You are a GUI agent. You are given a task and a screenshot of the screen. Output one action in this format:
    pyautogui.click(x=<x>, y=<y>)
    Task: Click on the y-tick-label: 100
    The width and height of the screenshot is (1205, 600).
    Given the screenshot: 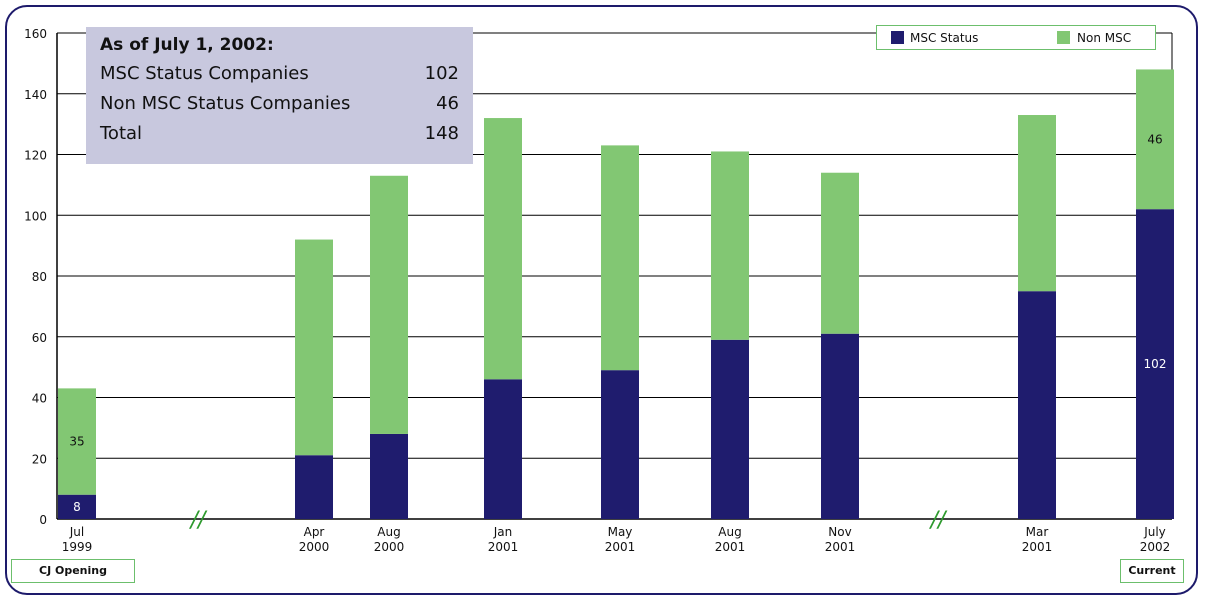 What is the action you would take?
    pyautogui.click(x=35, y=216)
    